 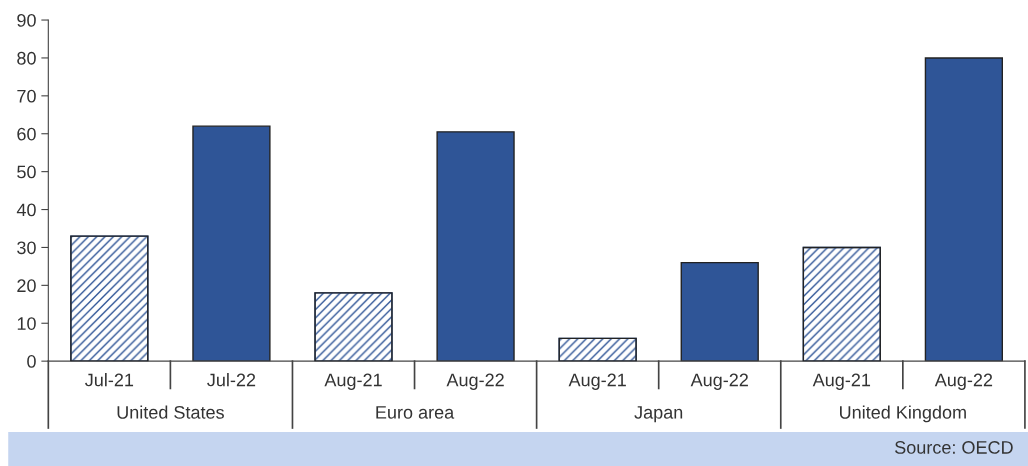 I want to click on x-tick-label: Jul-21, so click(x=109, y=380).